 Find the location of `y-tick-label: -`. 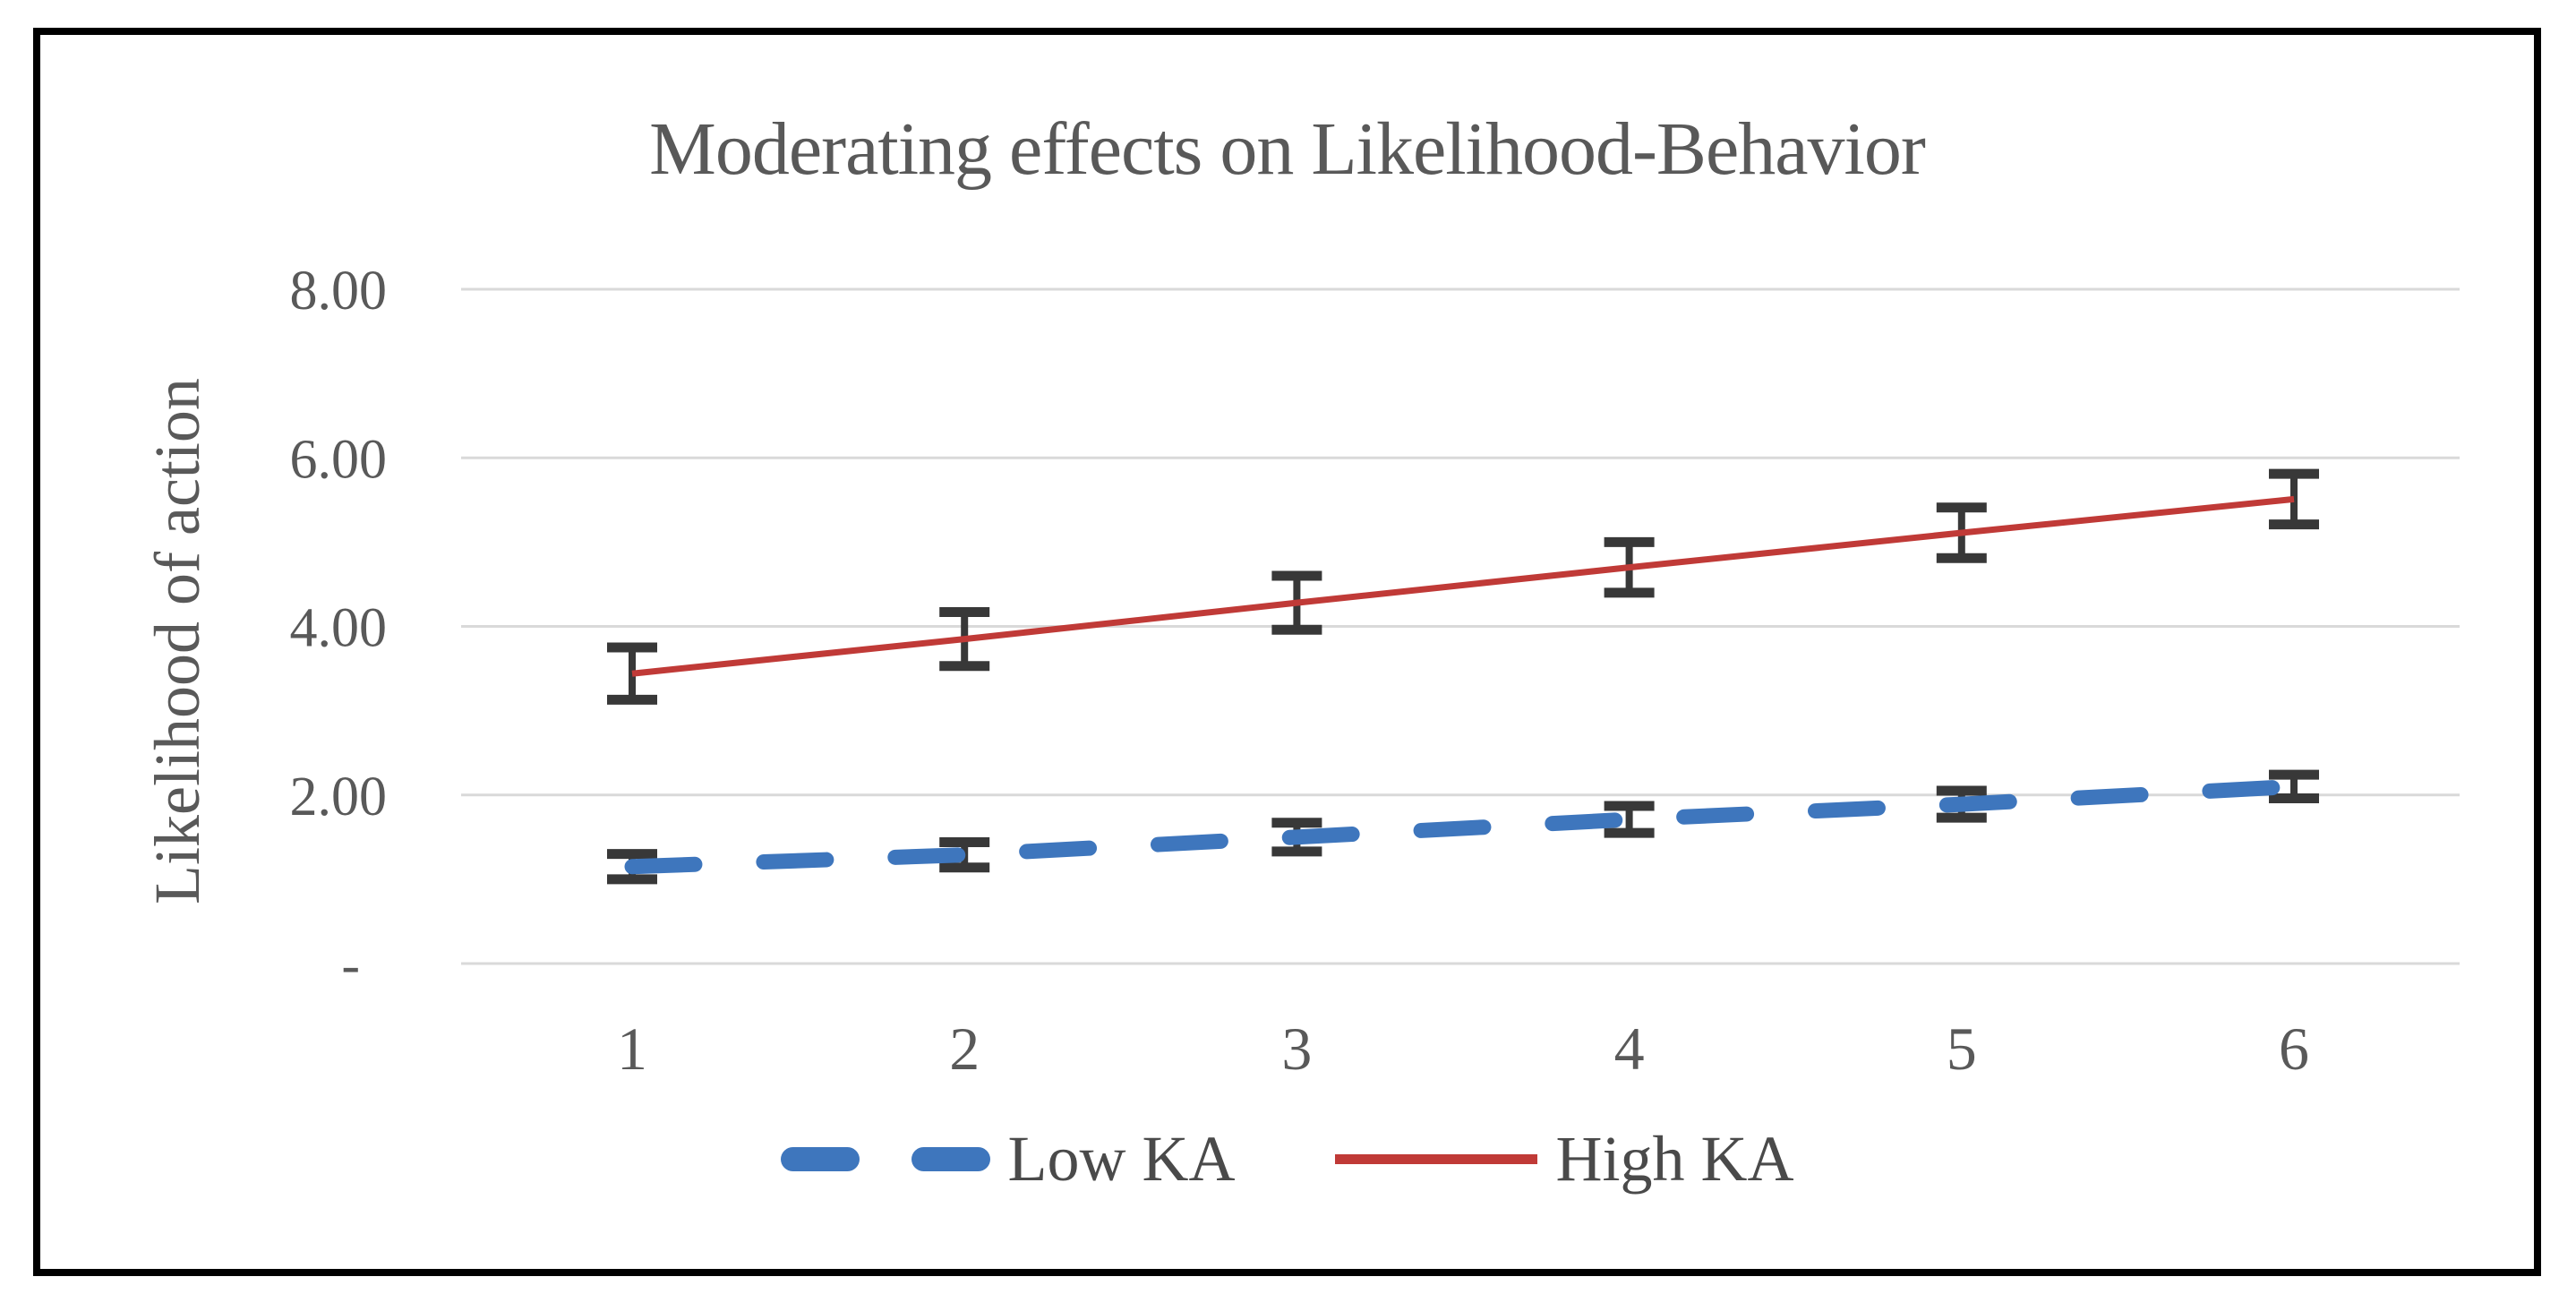

y-tick-label: - is located at coordinates (350, 965).